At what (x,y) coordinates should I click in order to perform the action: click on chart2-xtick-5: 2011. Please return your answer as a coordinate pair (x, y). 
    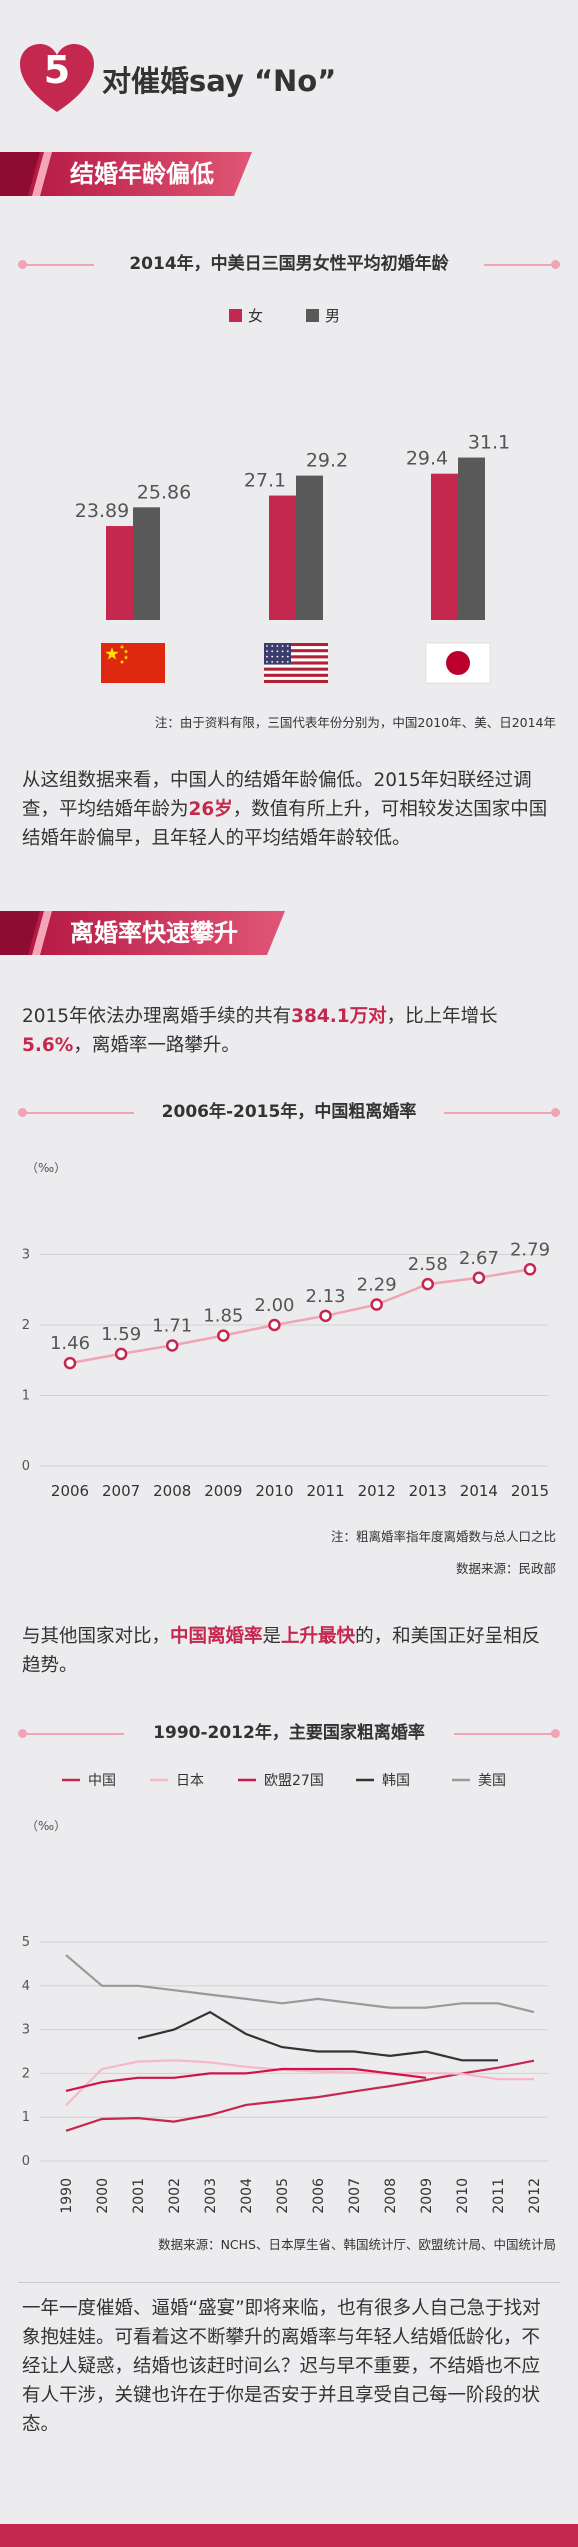
    Looking at the image, I should click on (325, 1491).